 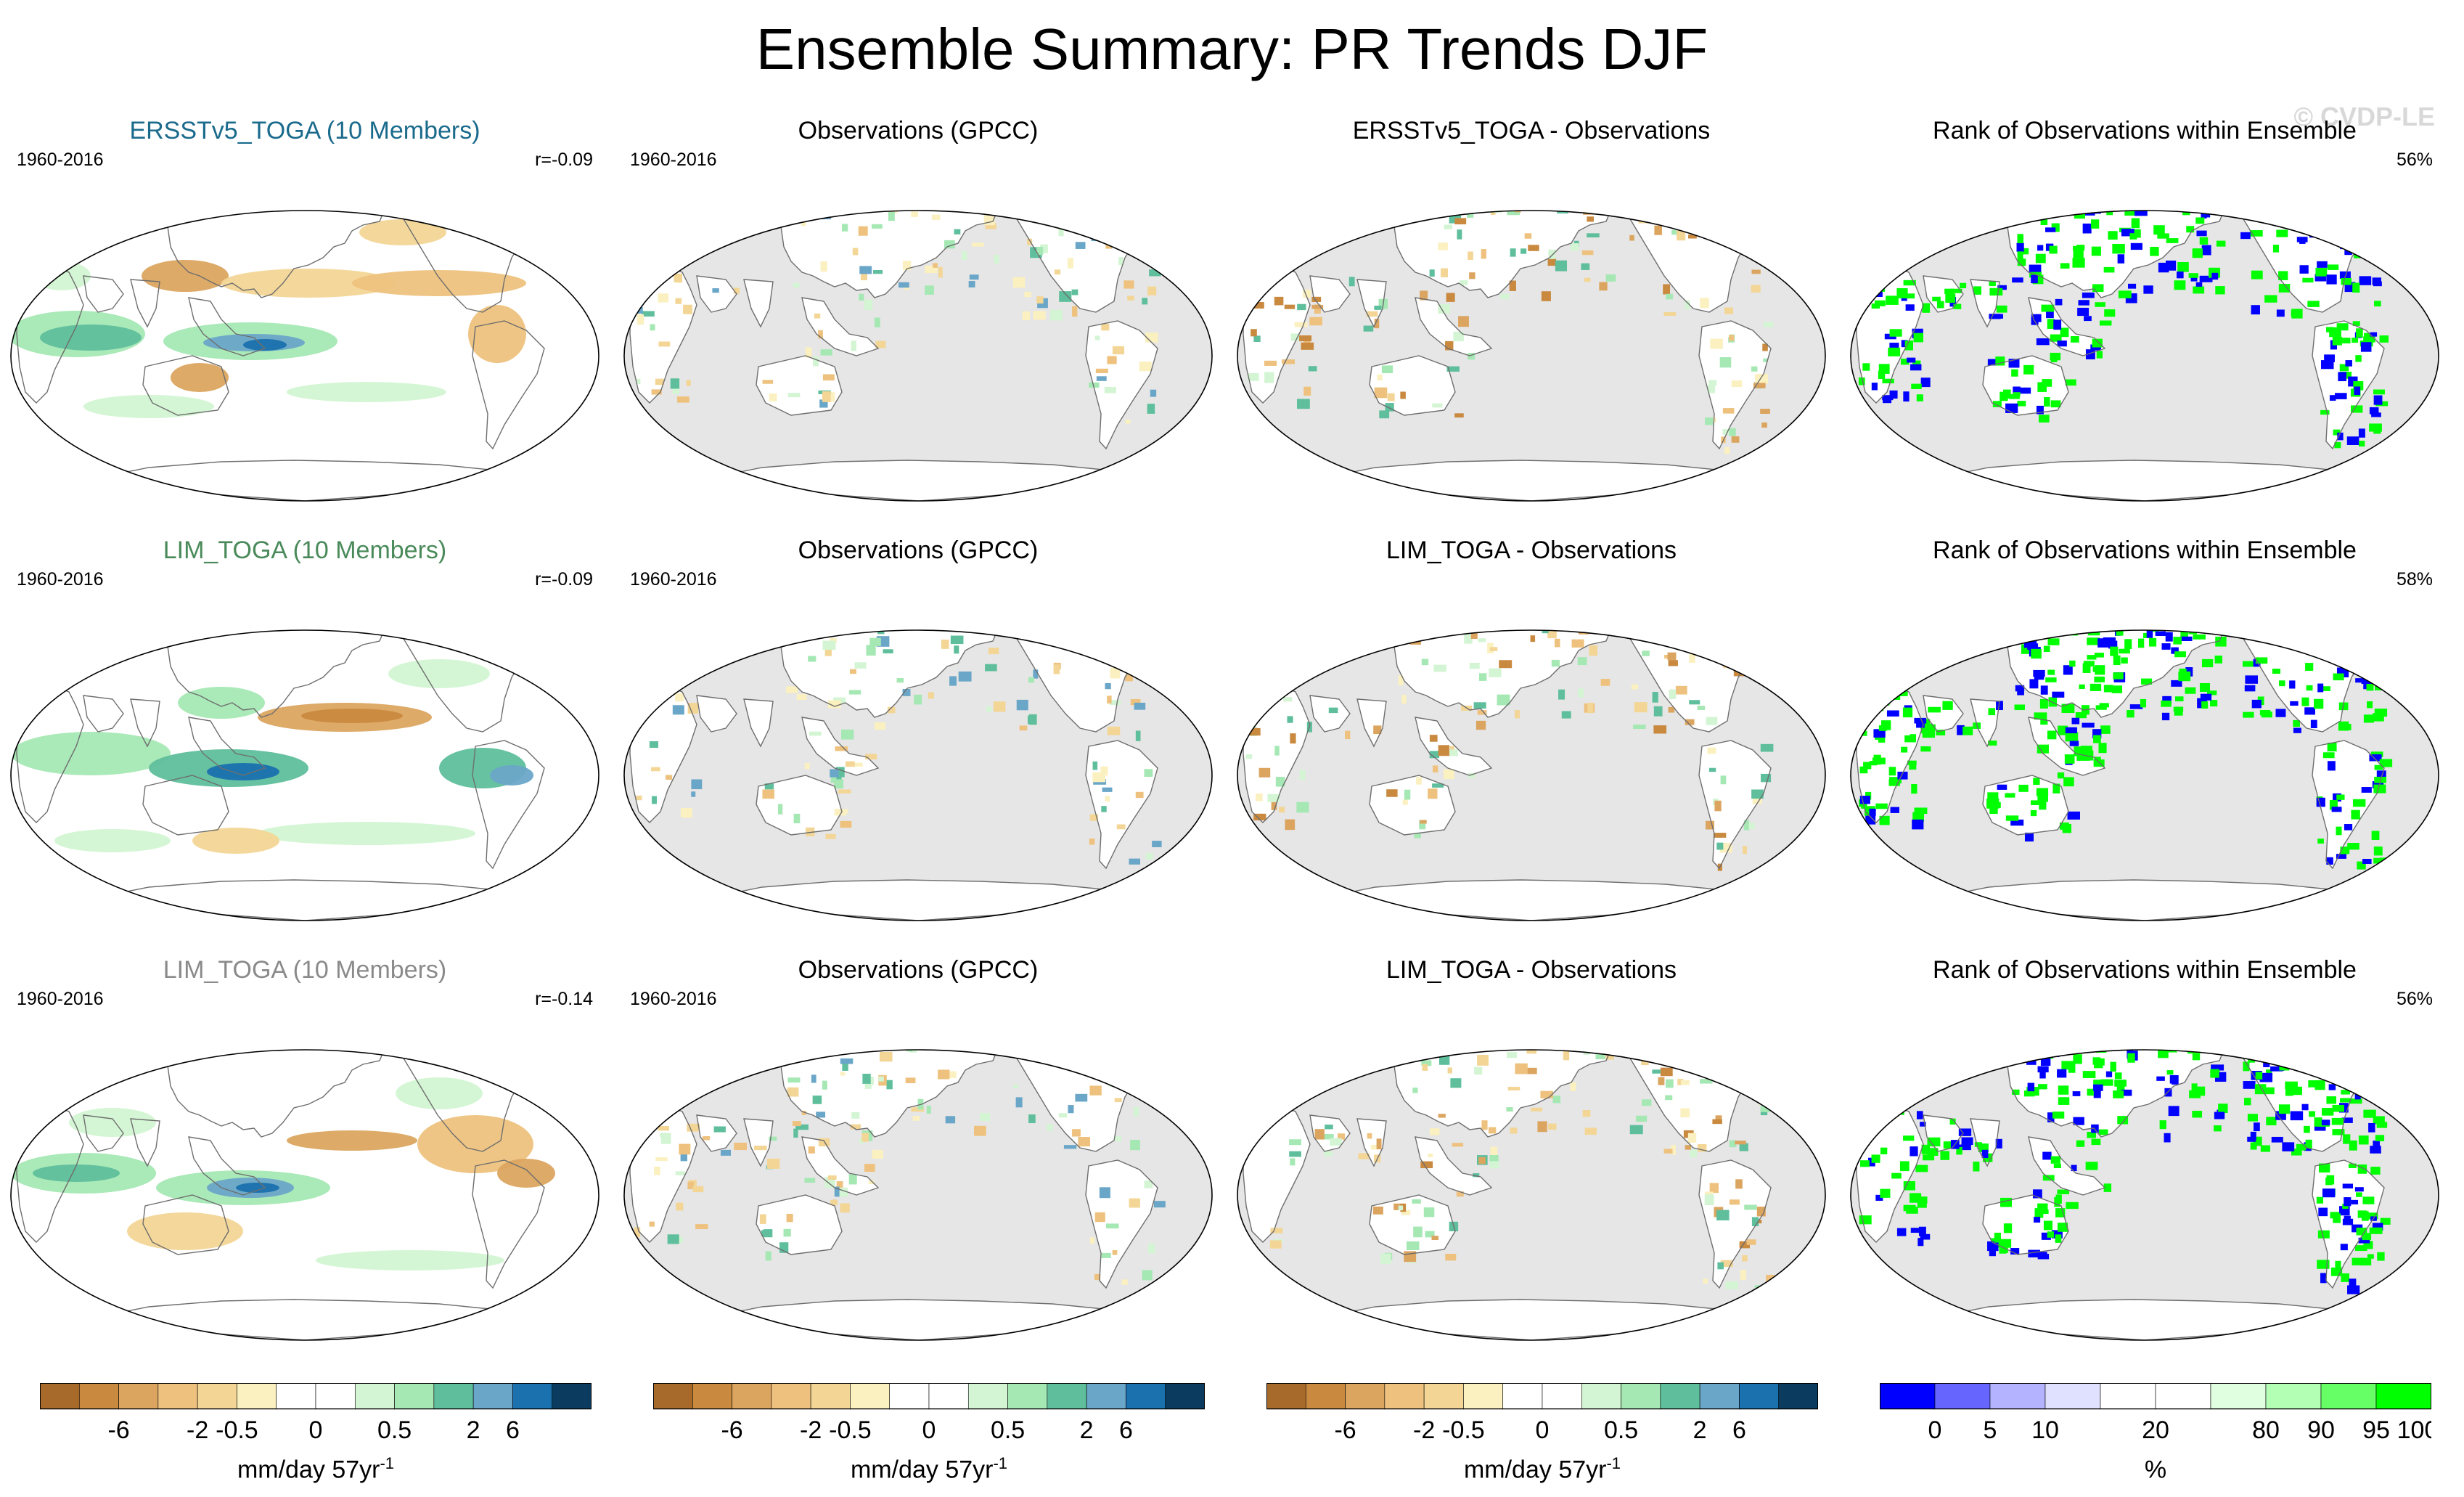 What do you see at coordinates (2145, 550) in the screenshot?
I see `panel-title: Rank of Observations within Ensemble` at bounding box center [2145, 550].